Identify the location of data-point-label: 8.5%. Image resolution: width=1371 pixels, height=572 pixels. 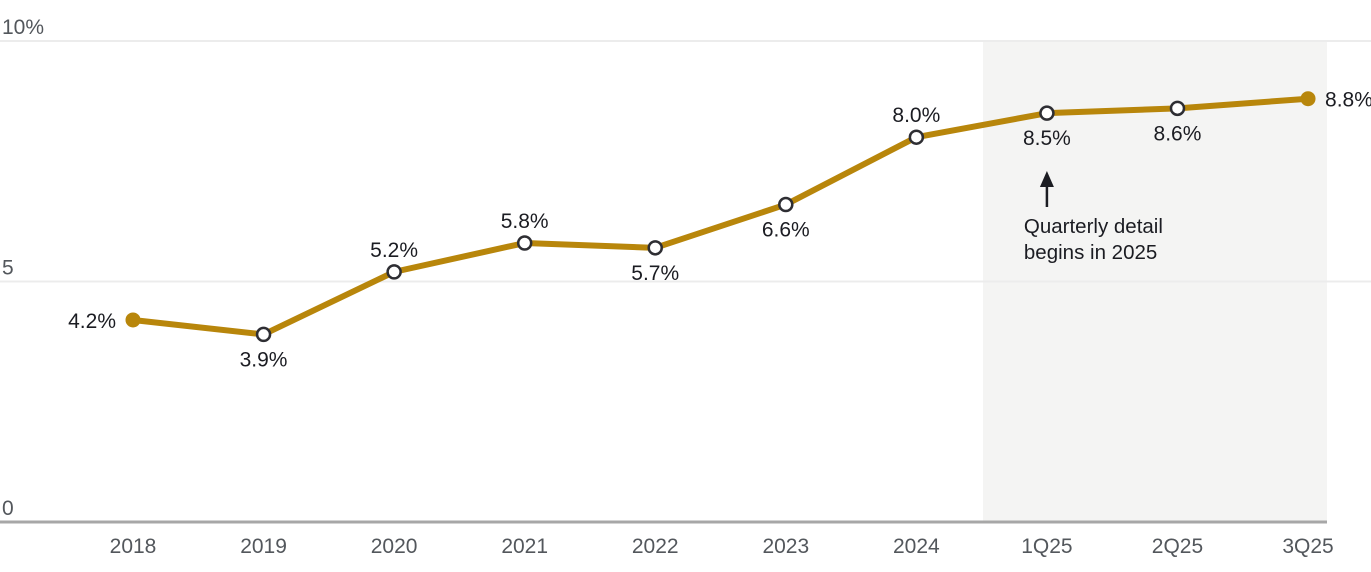
(1047, 138).